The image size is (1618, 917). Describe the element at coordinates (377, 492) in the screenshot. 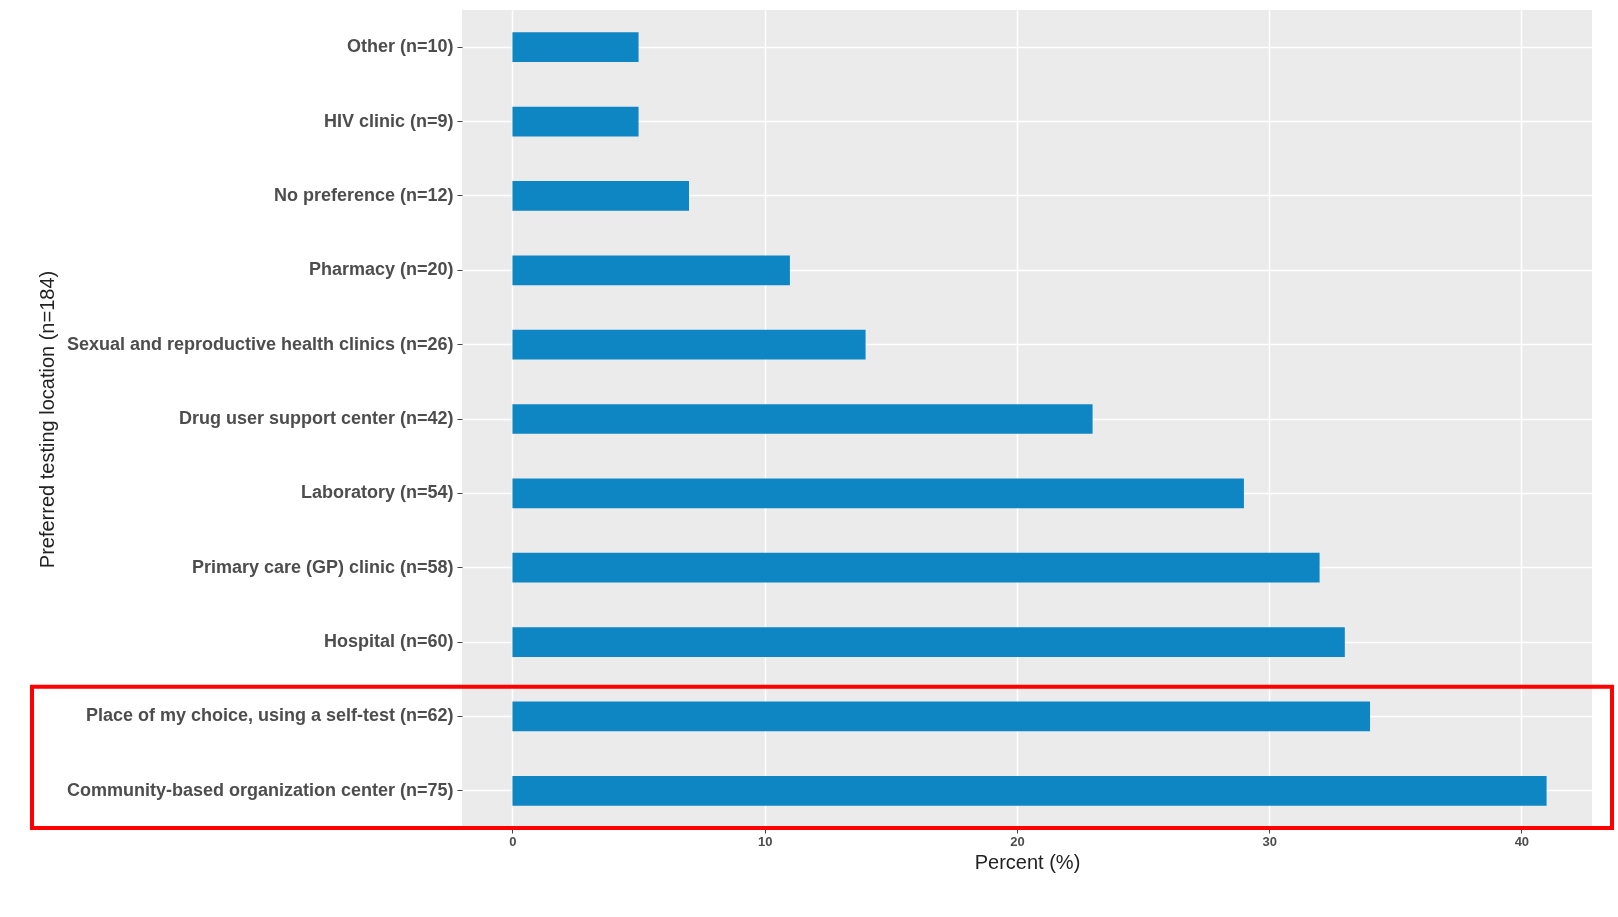

I see `y-tick-label: Laboratory (n=54)` at that location.